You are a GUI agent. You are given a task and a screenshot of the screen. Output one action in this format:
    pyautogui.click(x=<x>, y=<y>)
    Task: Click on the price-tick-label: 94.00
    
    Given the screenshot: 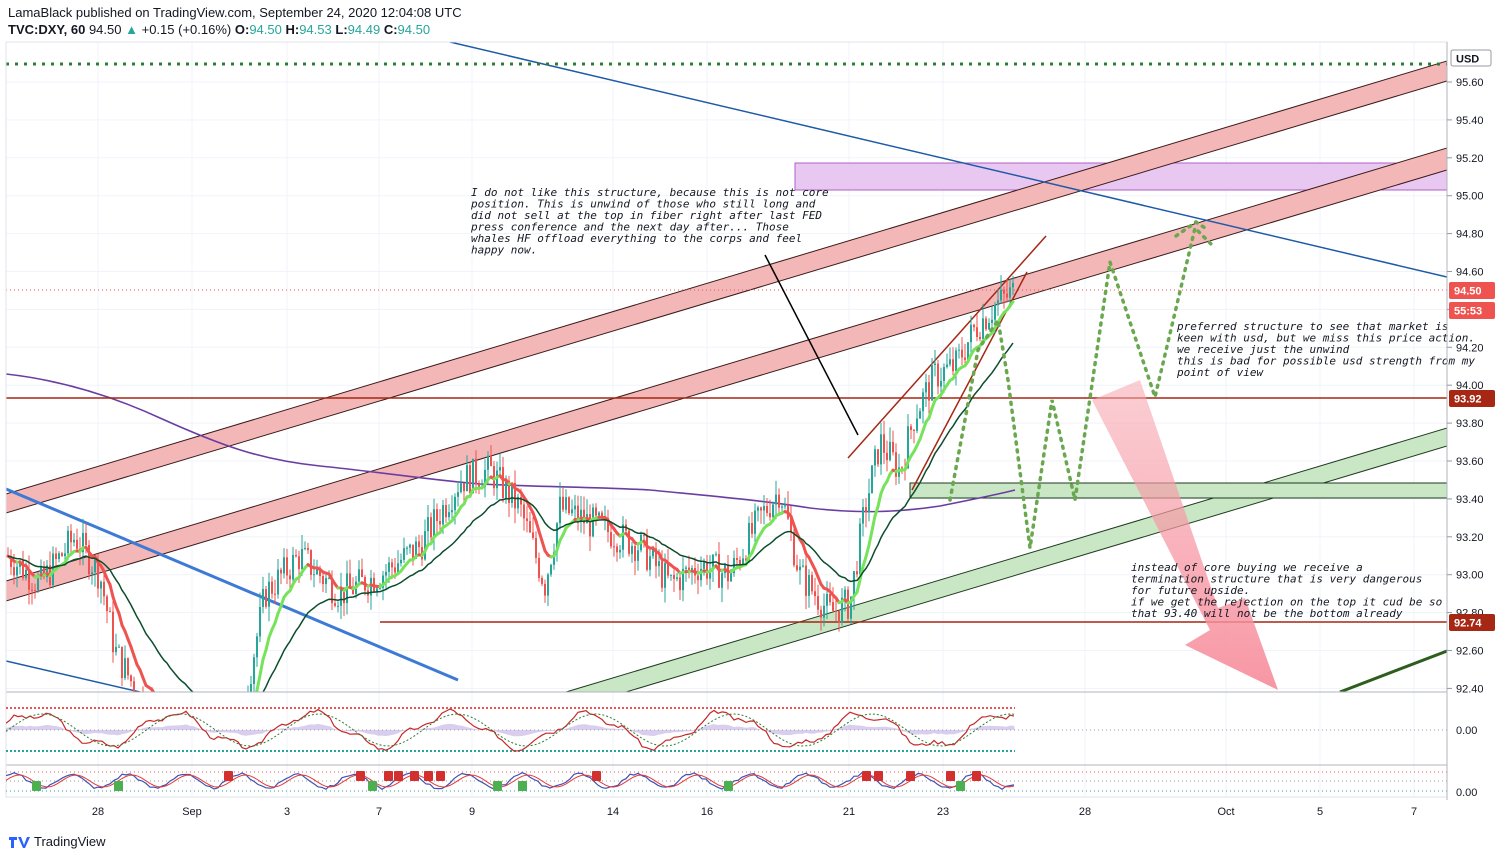 What is the action you would take?
    pyautogui.click(x=1470, y=386)
    